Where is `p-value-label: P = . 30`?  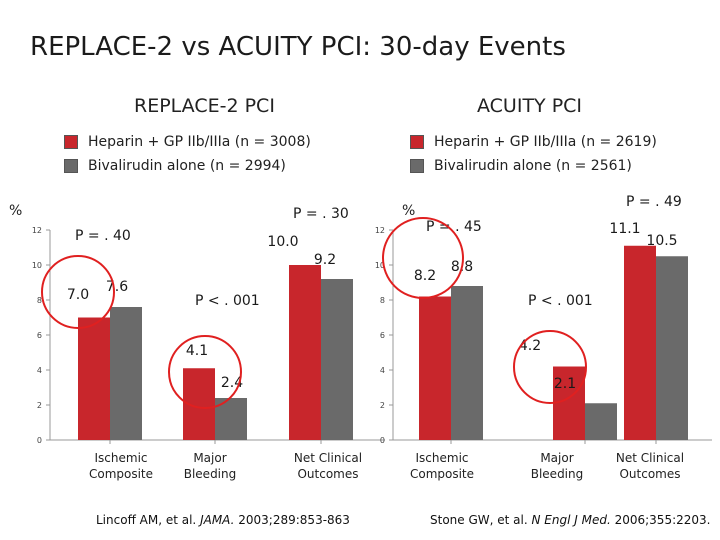 p-value-label: P = . 30 is located at coordinates (321, 214).